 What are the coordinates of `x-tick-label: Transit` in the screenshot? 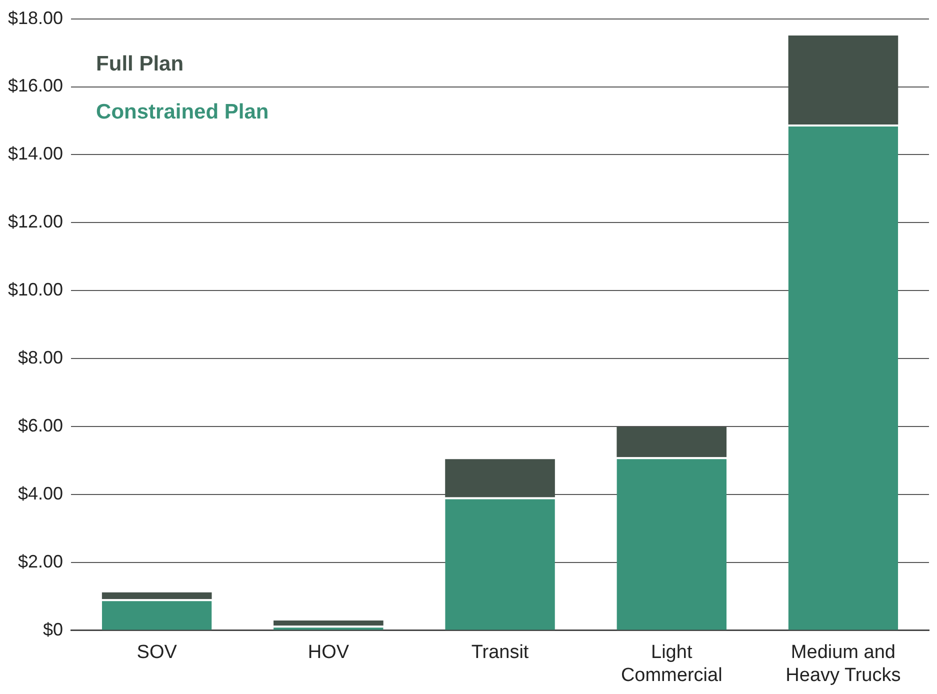 It's located at (500, 653).